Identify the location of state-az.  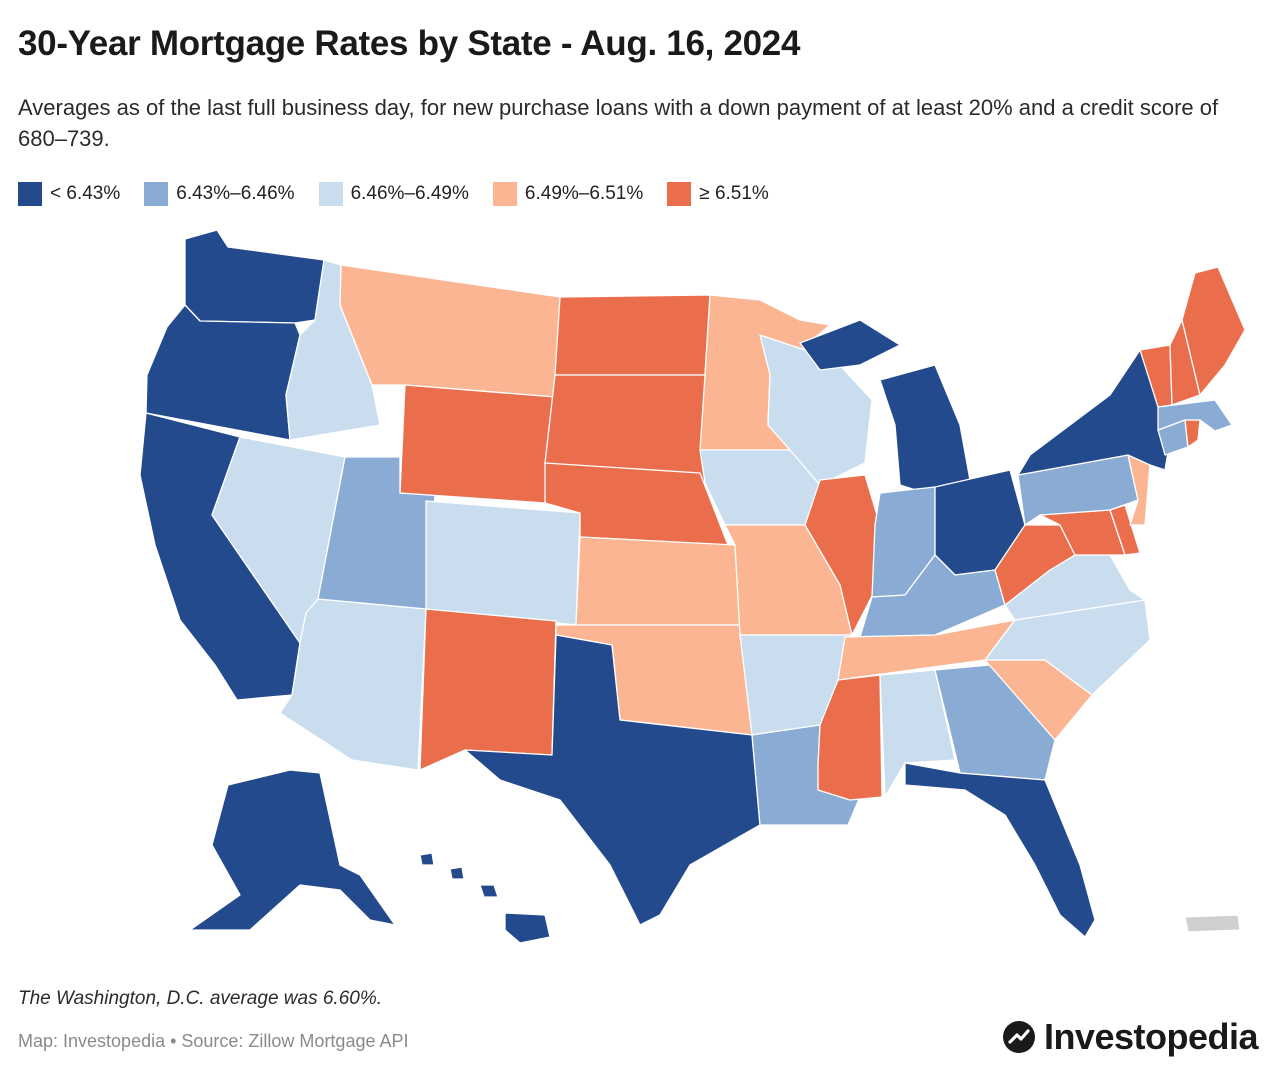
(353, 684).